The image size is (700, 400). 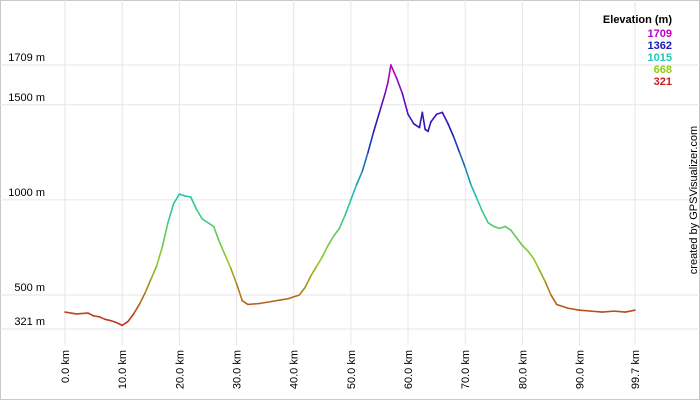 What do you see at coordinates (180, 369) in the screenshot?
I see `x-tick-label: 20.0 km` at bounding box center [180, 369].